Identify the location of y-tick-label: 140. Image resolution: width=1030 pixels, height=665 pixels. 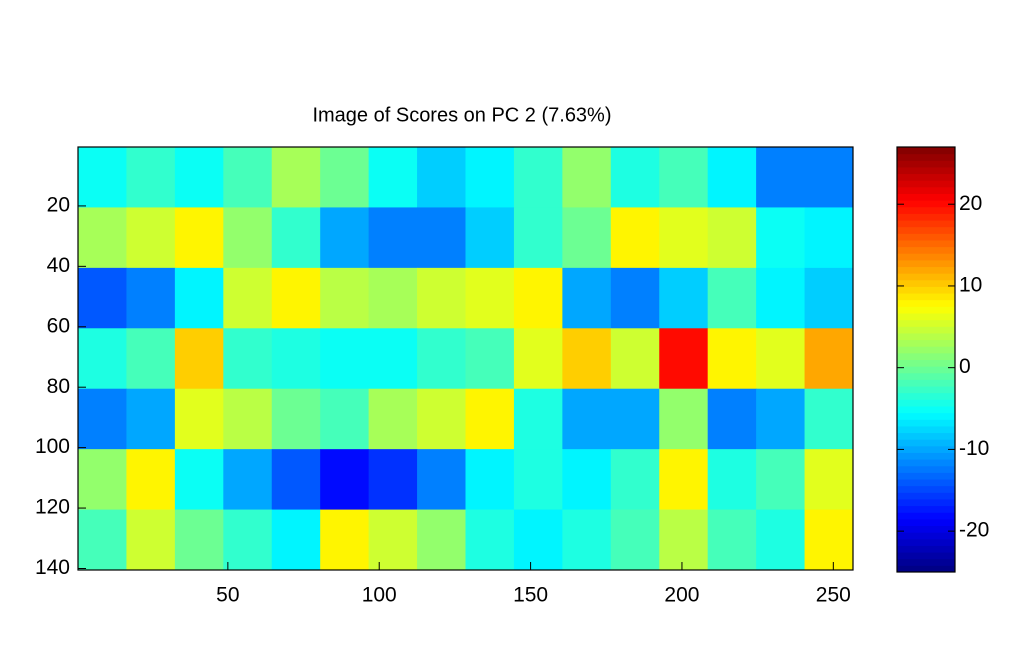
(52, 567).